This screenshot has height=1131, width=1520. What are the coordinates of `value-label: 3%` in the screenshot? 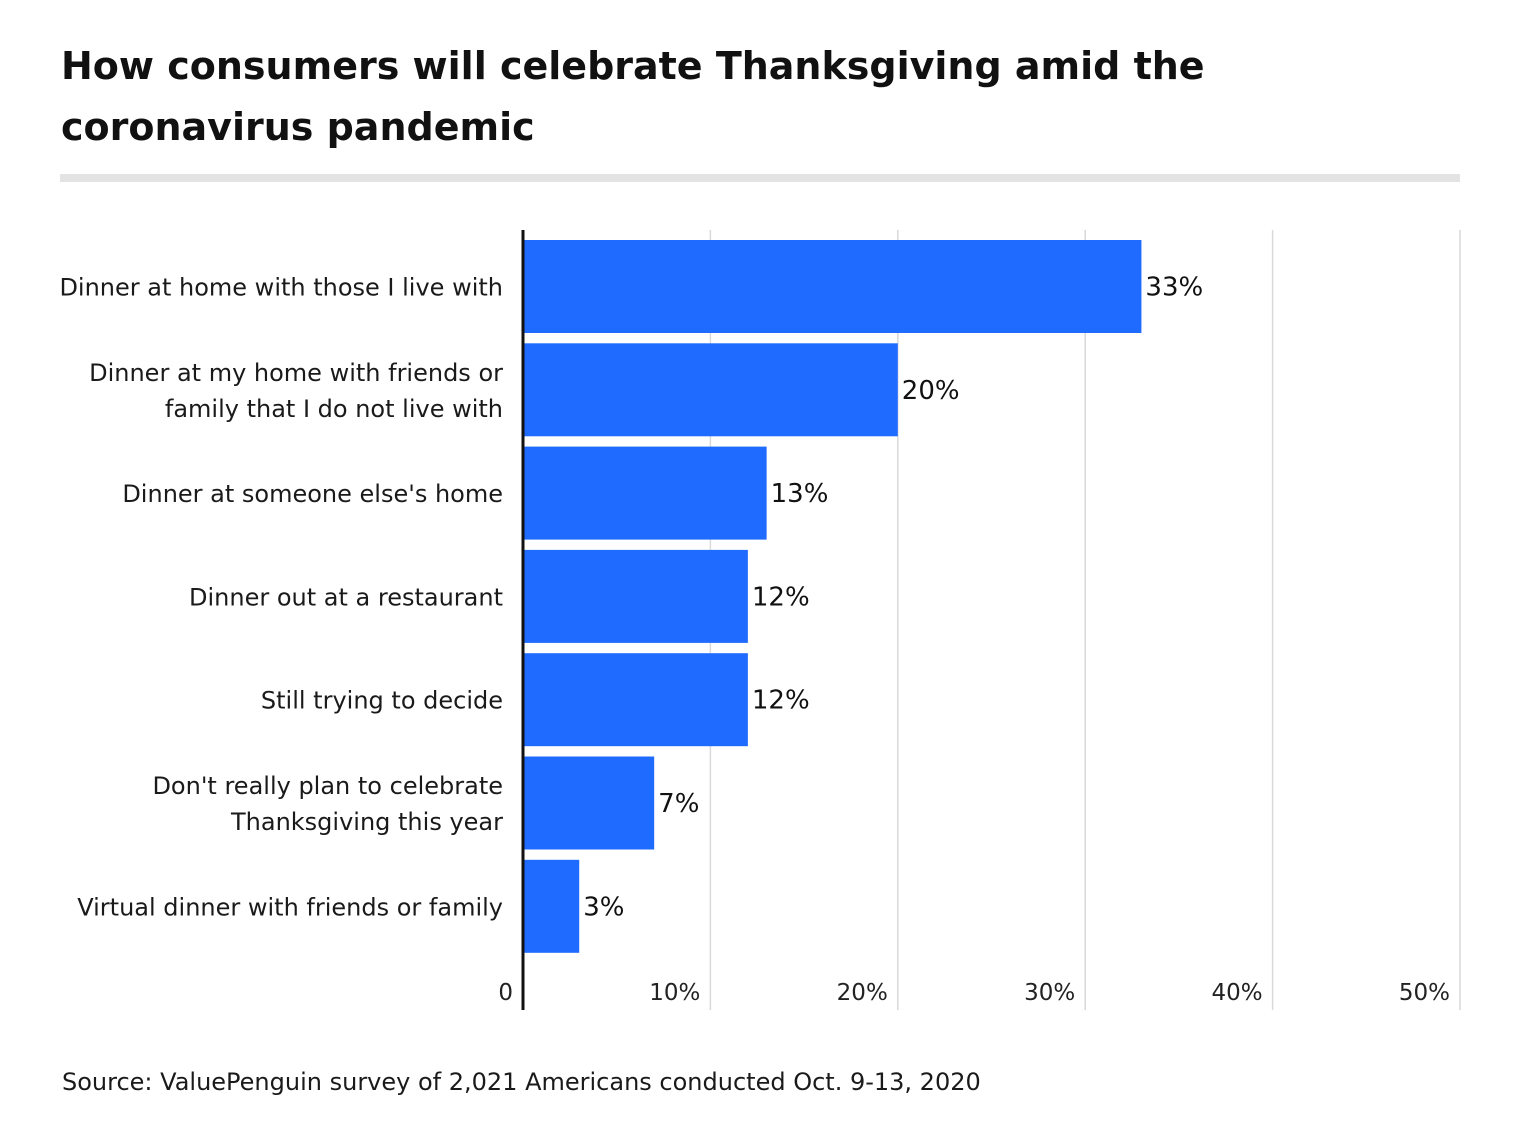 It's located at (603, 907).